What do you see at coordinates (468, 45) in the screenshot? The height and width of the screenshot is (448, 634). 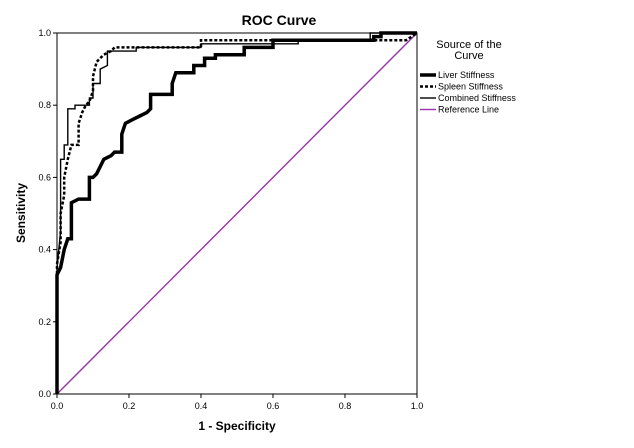 I see `legend-title-line1: Source of the` at bounding box center [468, 45].